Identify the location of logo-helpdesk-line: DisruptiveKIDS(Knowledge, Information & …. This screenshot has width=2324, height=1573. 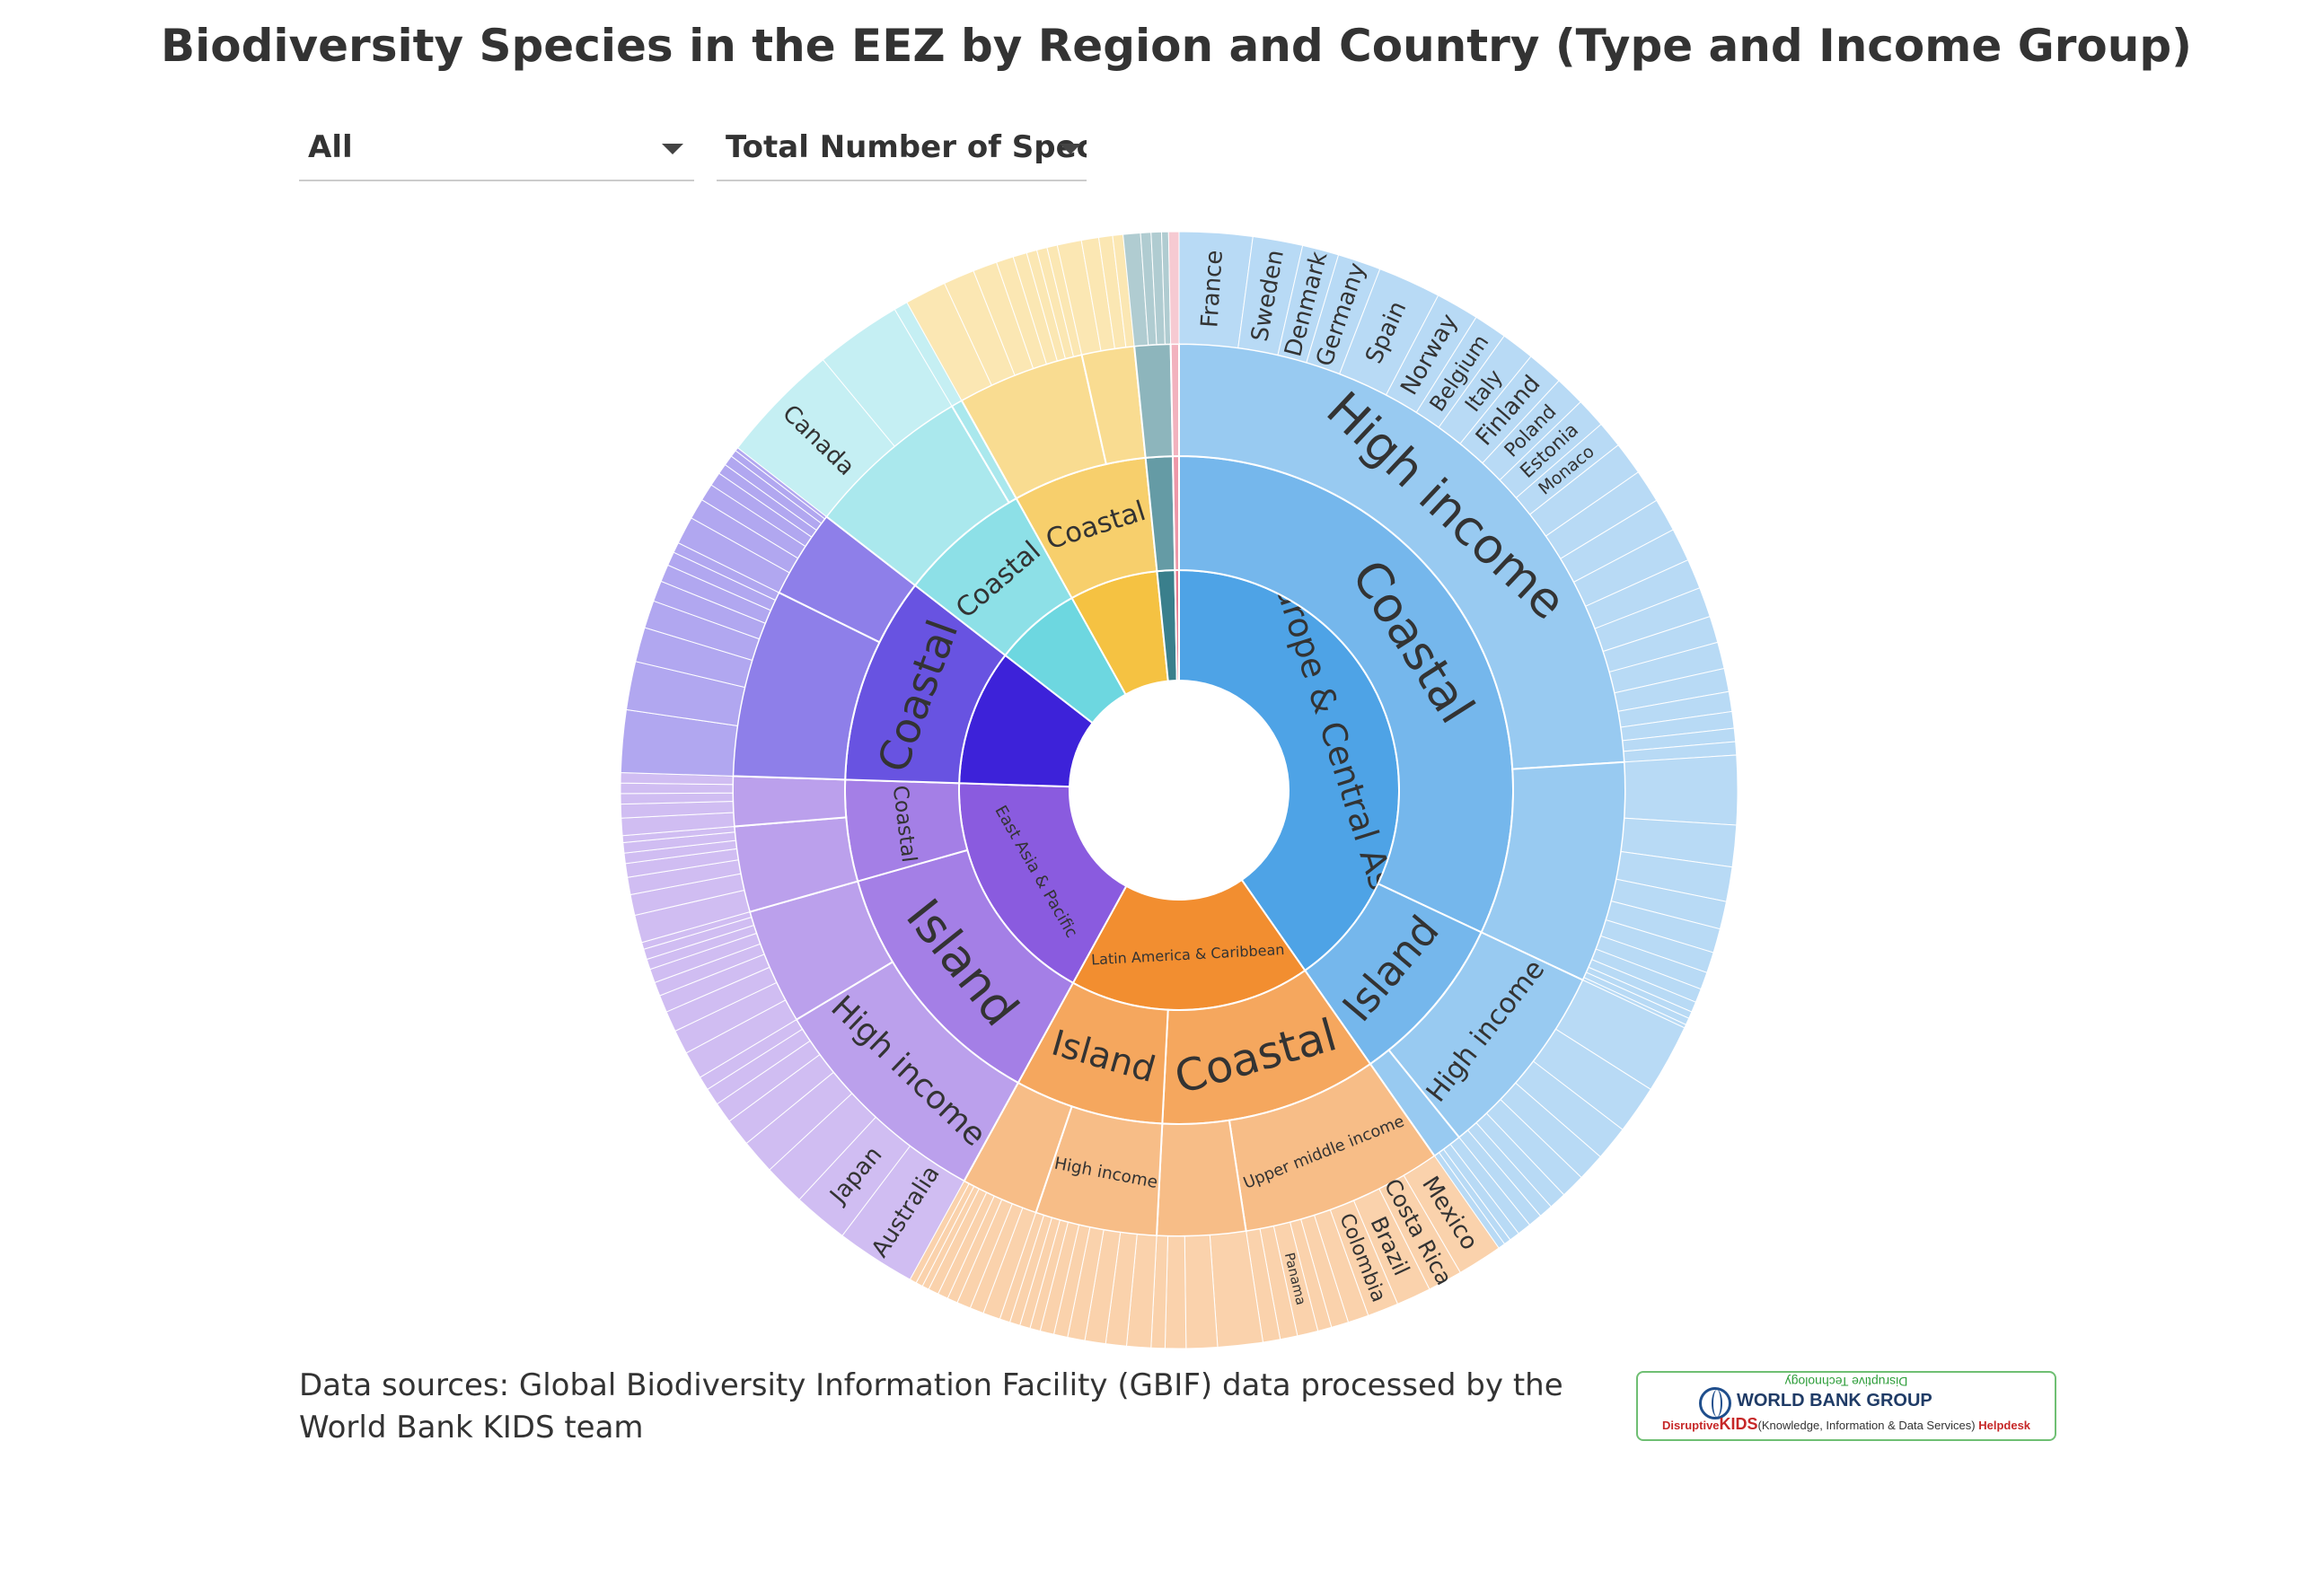
(1847, 1424).